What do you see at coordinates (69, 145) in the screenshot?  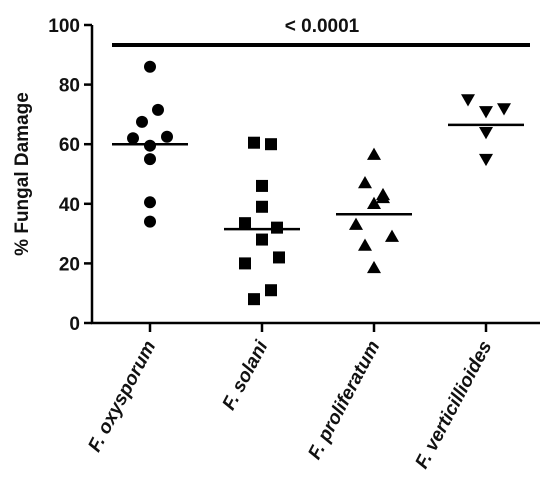 I see `y-tick-label: 60` at bounding box center [69, 145].